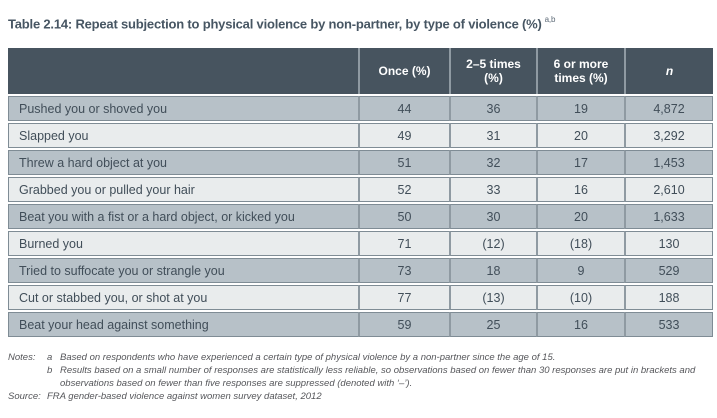  Describe the element at coordinates (183, 298) in the screenshot. I see `violence-type-label: Cut or stabbed you, or shot at you` at that location.